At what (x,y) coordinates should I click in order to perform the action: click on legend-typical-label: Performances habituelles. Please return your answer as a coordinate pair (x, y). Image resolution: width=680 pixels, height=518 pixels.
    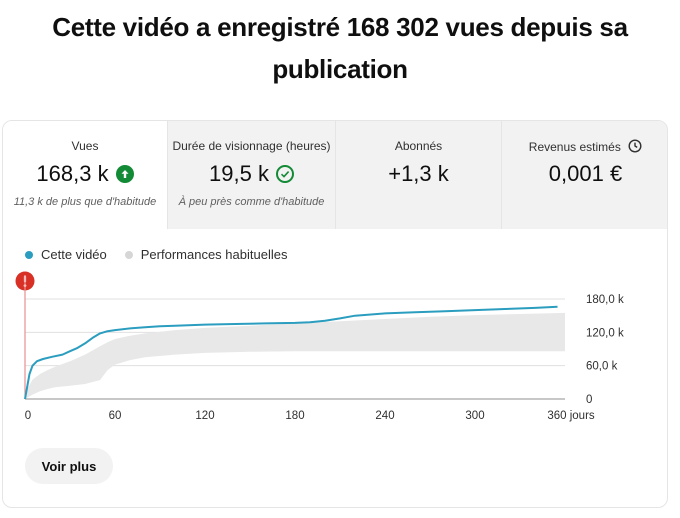
    Looking at the image, I should click on (214, 254).